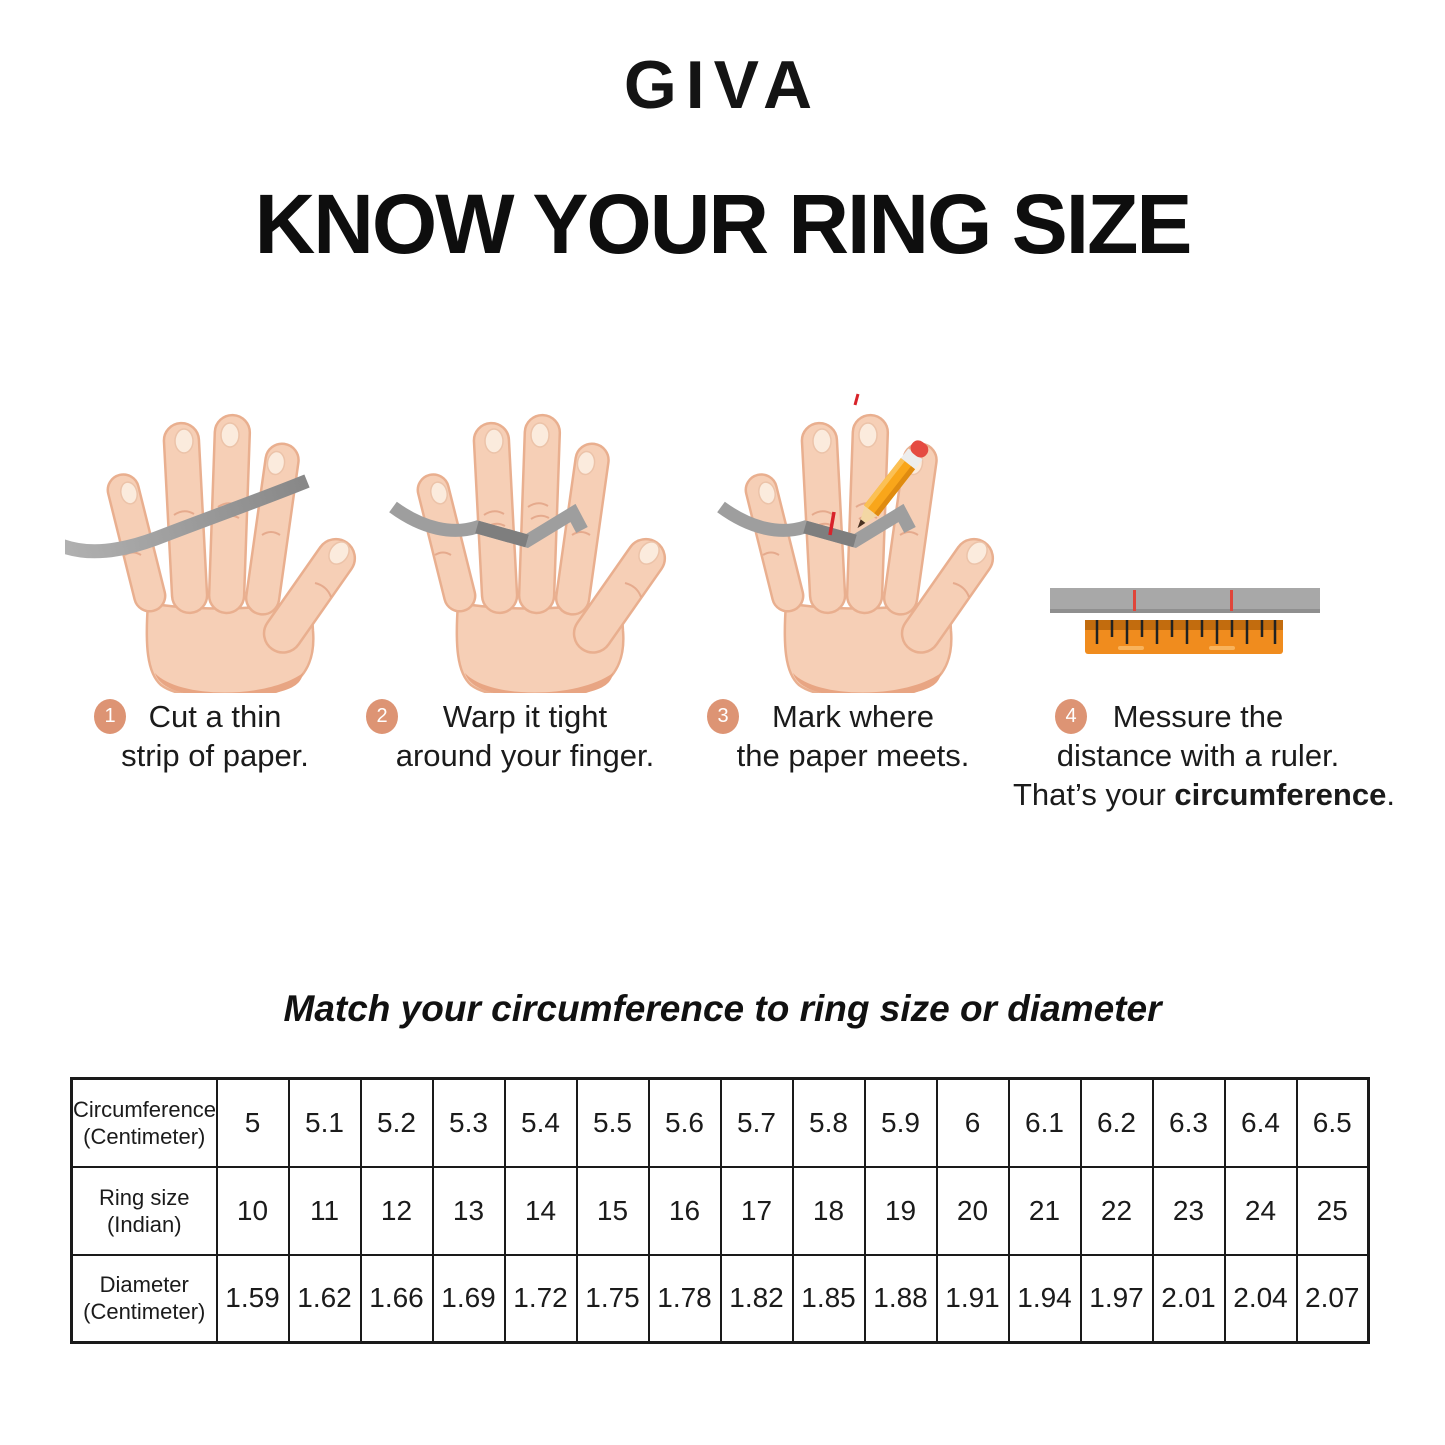 The image size is (1445, 1445). I want to click on table-cell: 1.59, so click(252, 1298).